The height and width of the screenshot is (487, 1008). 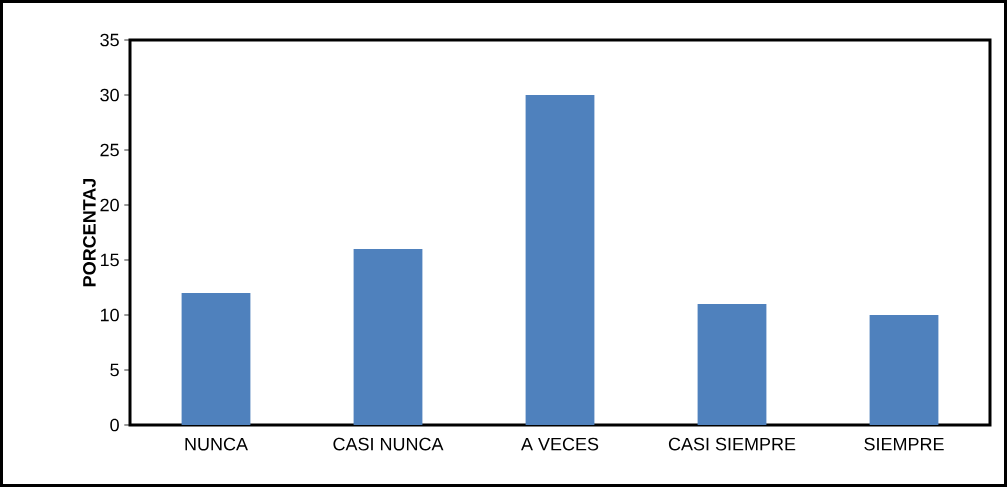 I want to click on y-tick-label: 0, so click(x=114, y=425).